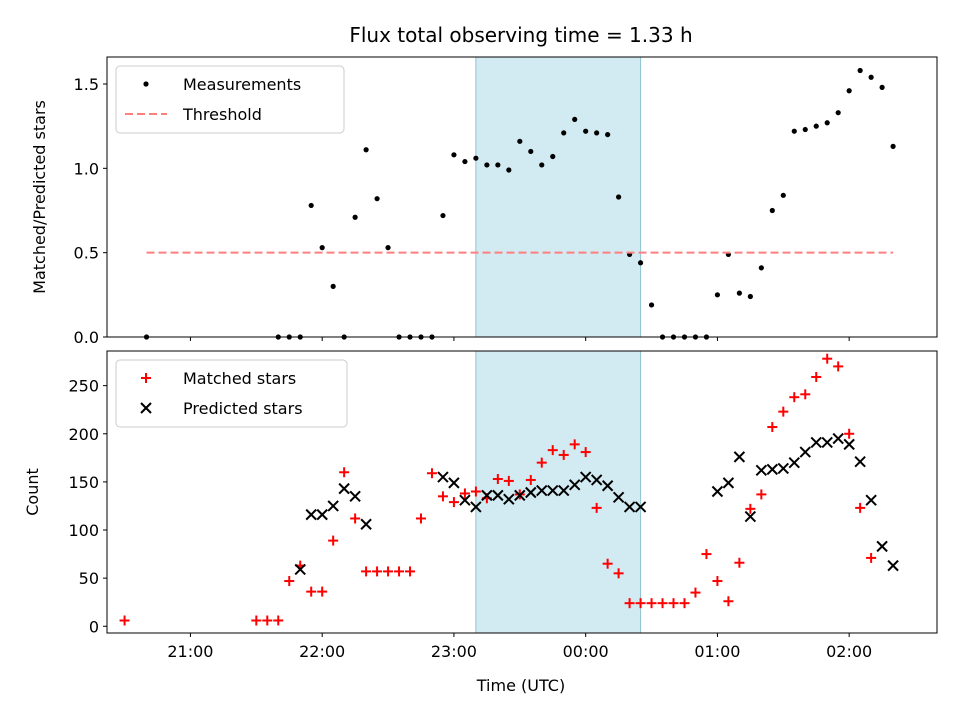  Describe the element at coordinates (86, 84) in the screenshot. I see `y-tick-label: 1.5` at that location.